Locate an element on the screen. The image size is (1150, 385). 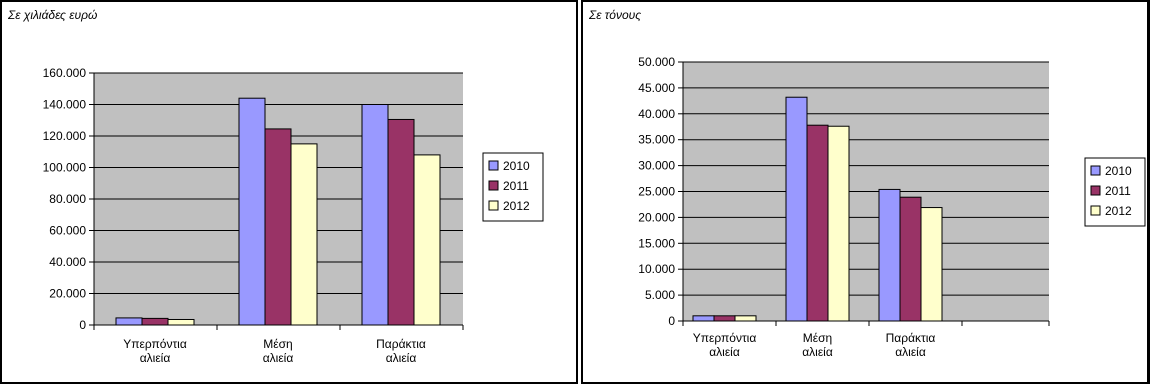
y-tick-label: 45.000 is located at coordinates (656, 88).